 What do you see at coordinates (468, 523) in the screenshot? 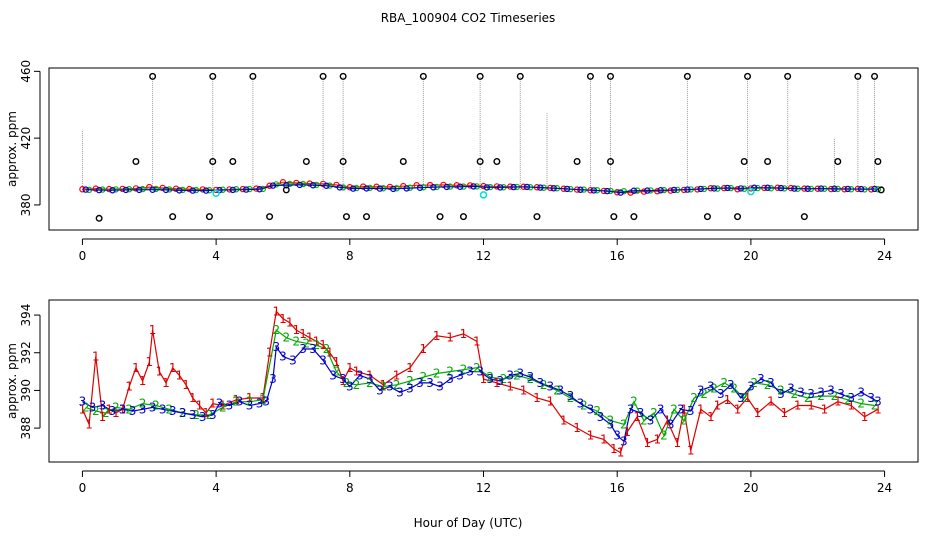
I see `x-axis-label: Hour of Day (UTC)` at bounding box center [468, 523].